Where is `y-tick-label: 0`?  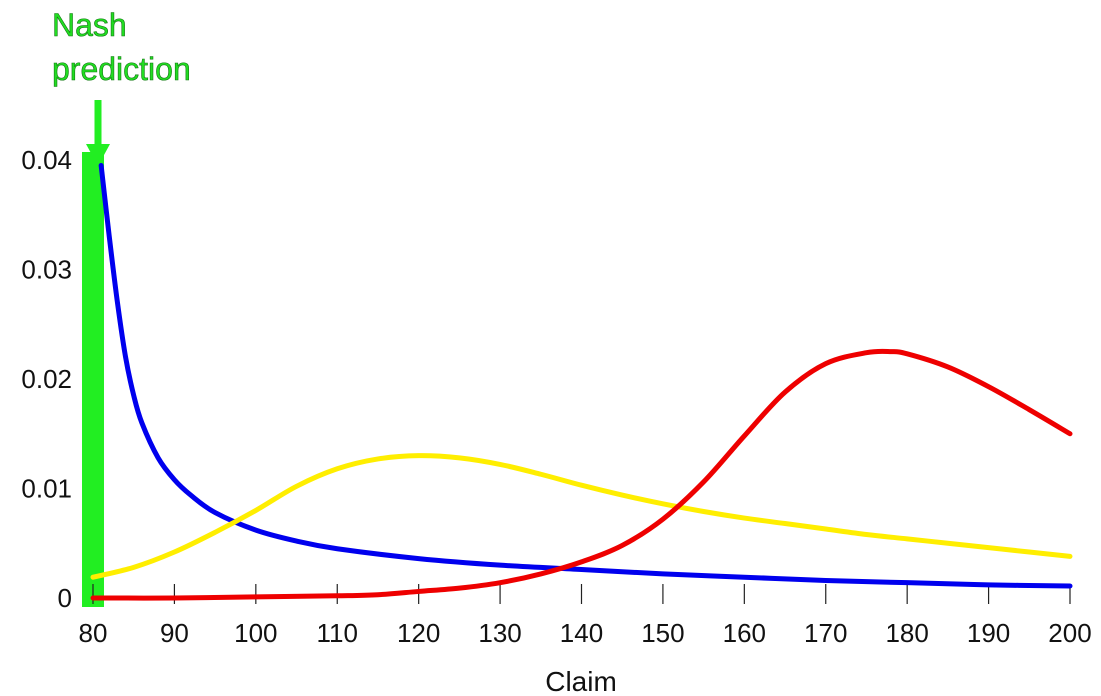 y-tick-label: 0 is located at coordinates (65, 598).